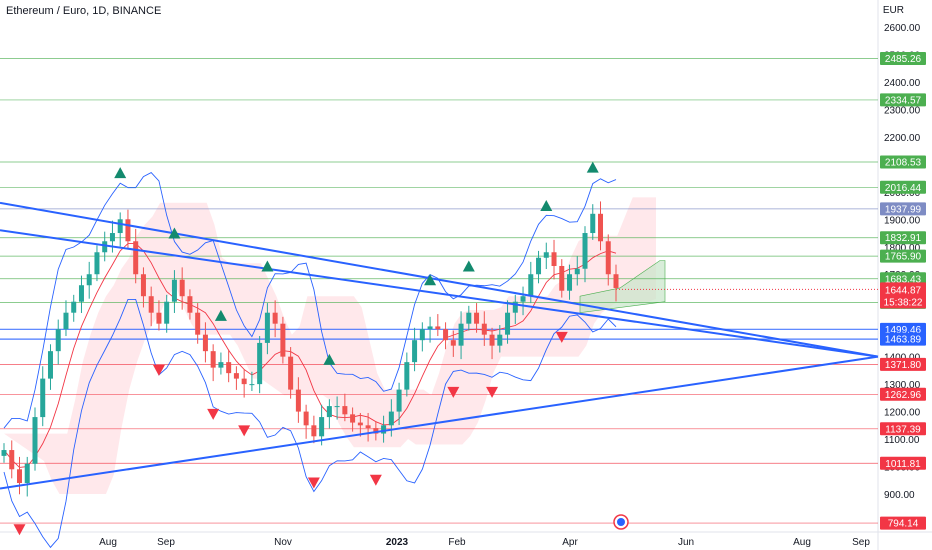  I want to click on x-tick-label: Apr, so click(570, 542).